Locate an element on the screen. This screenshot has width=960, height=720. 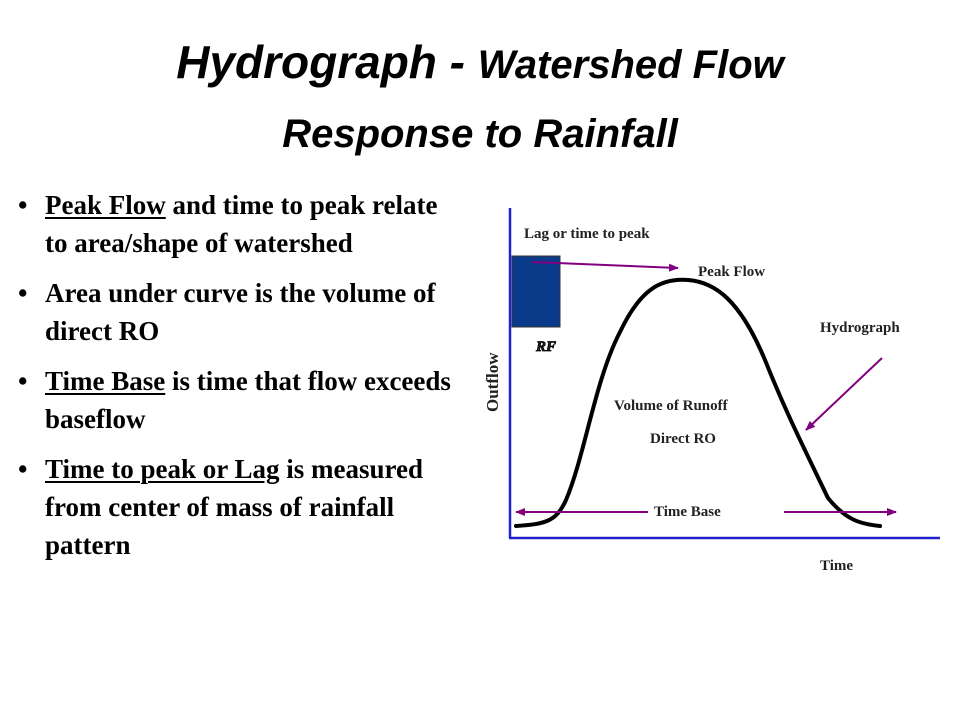
hydrograph-label: Hydrograph is located at coordinates (860, 328).